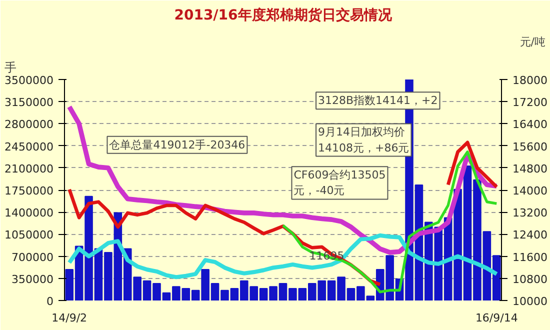  I want to click on annotation: 9月14日加权均价 14108元，+86元, so click(364, 140).